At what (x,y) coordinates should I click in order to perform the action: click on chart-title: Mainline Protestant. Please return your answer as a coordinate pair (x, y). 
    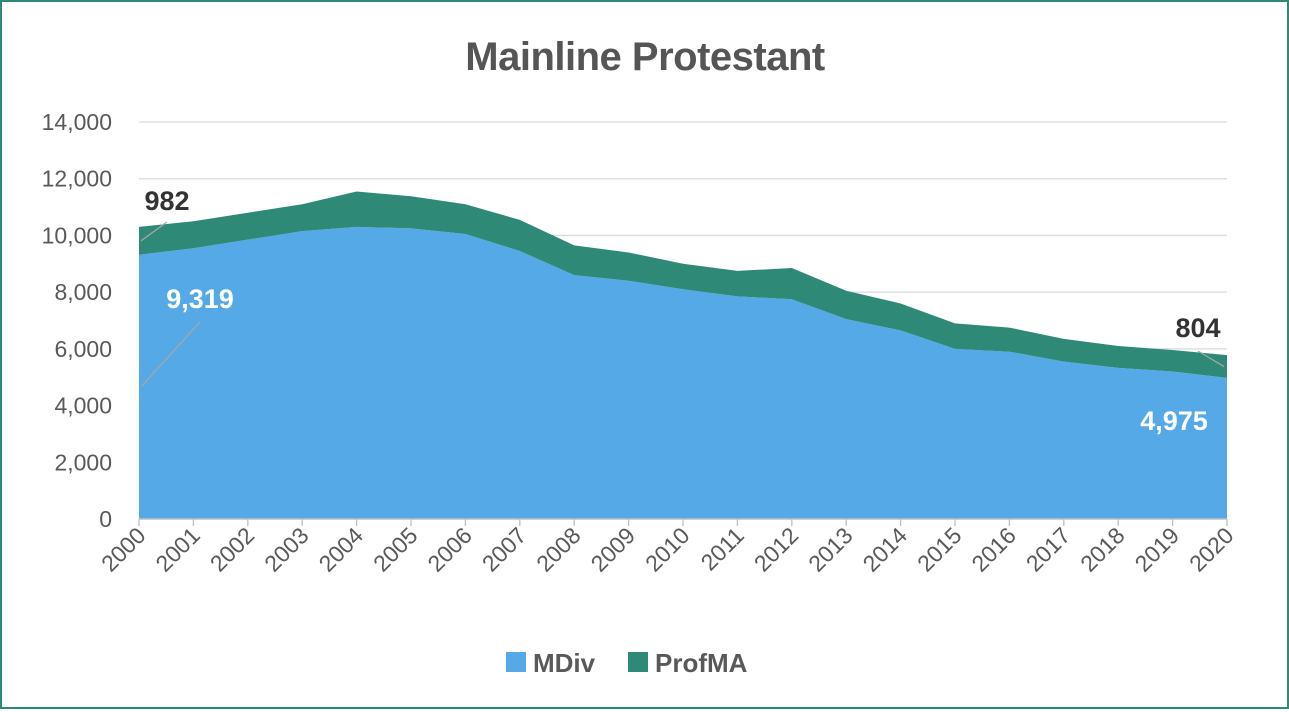
    Looking at the image, I should click on (645, 57).